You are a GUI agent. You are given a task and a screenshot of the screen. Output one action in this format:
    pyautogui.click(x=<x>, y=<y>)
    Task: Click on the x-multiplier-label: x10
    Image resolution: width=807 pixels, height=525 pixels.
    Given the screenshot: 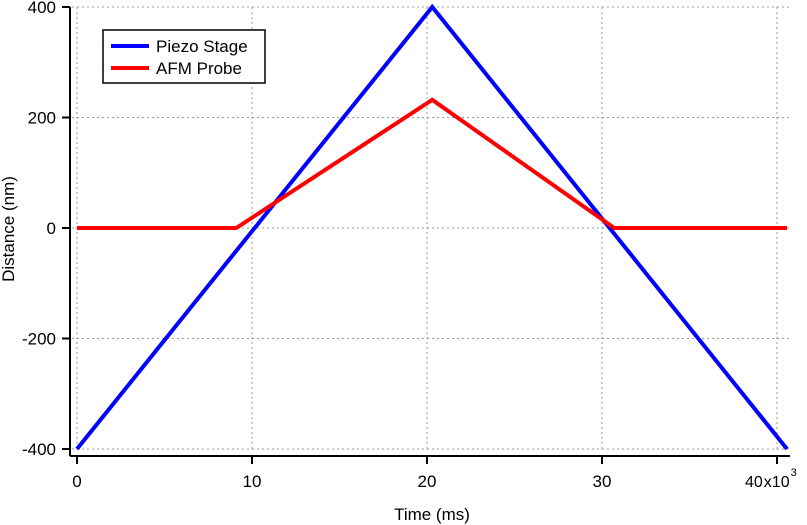 What is the action you would take?
    pyautogui.click(x=777, y=482)
    